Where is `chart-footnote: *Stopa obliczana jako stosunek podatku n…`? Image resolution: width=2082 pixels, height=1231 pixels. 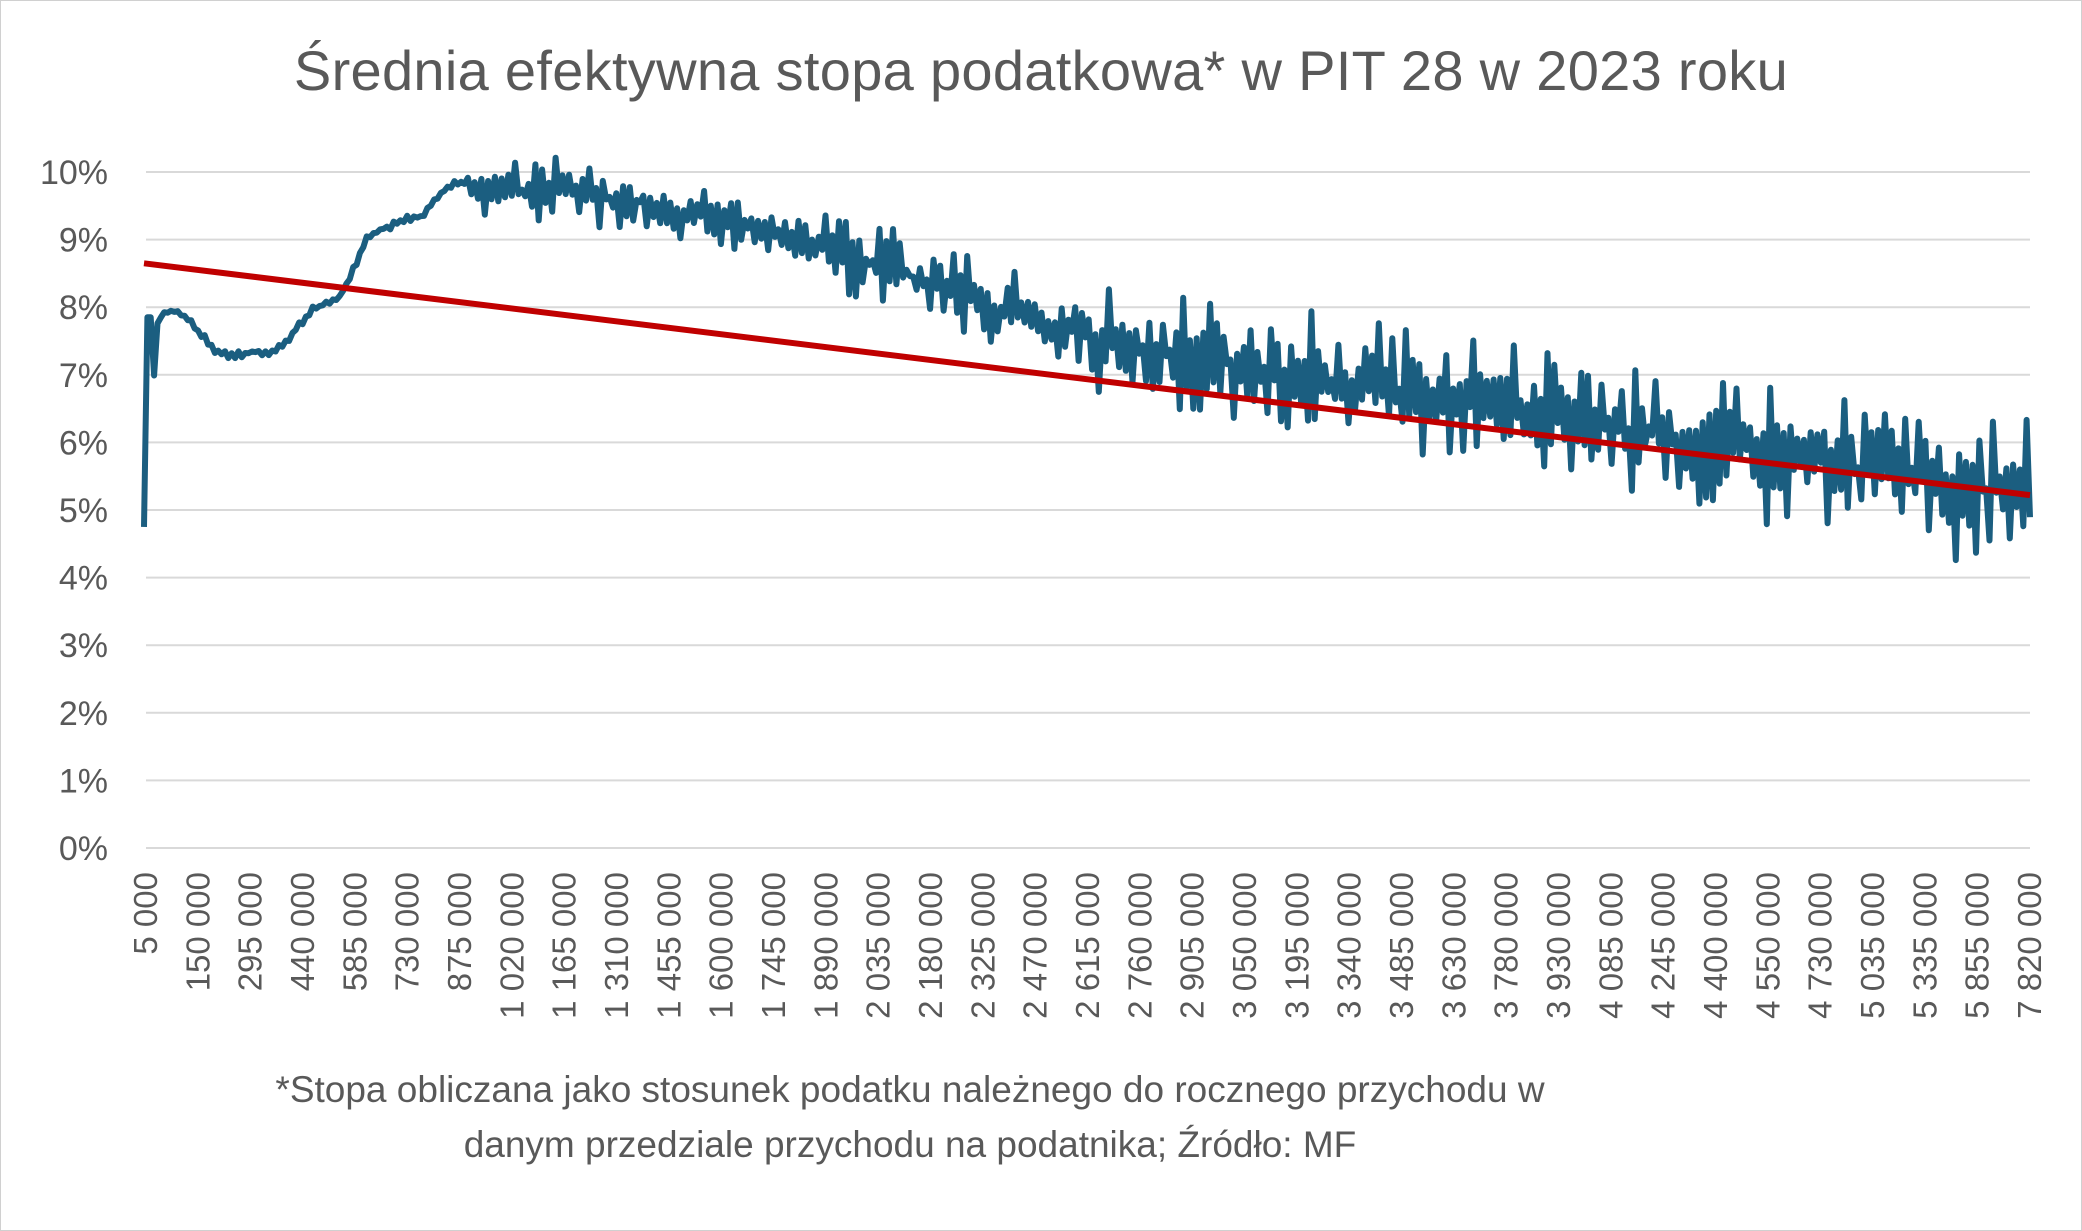
chart-footnote: *Stopa obliczana jako stosunek podatku n… is located at coordinates (910, 1117).